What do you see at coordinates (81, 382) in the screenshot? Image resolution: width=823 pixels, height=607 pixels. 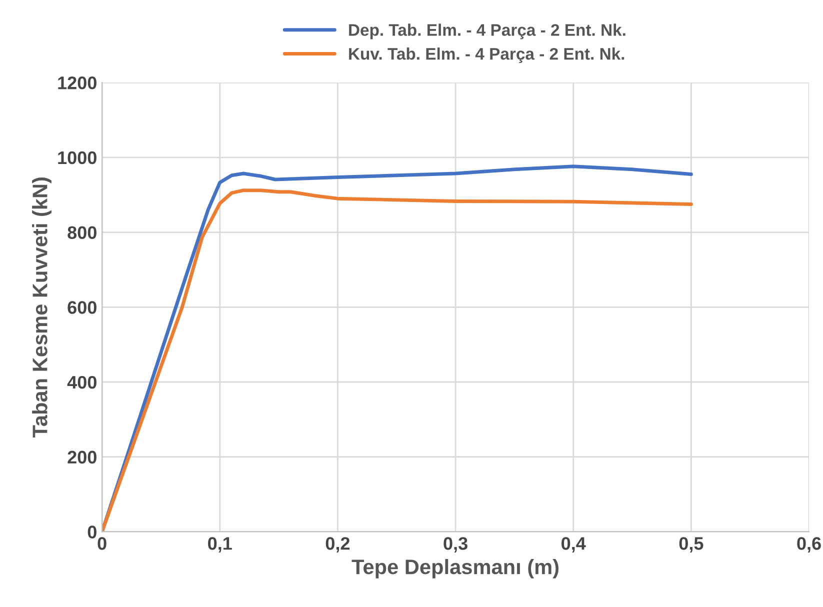 I see `y-tick-label: 400` at bounding box center [81, 382].